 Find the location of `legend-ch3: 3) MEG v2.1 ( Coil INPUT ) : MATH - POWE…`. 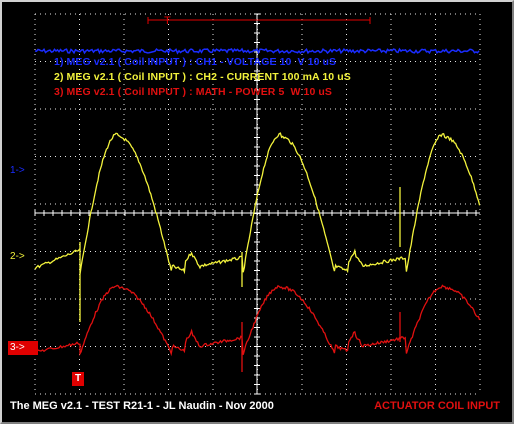

legend-ch3: 3) MEG v2.1 ( Coil INPUT ) : MATH - POWE… is located at coordinates (193, 92).